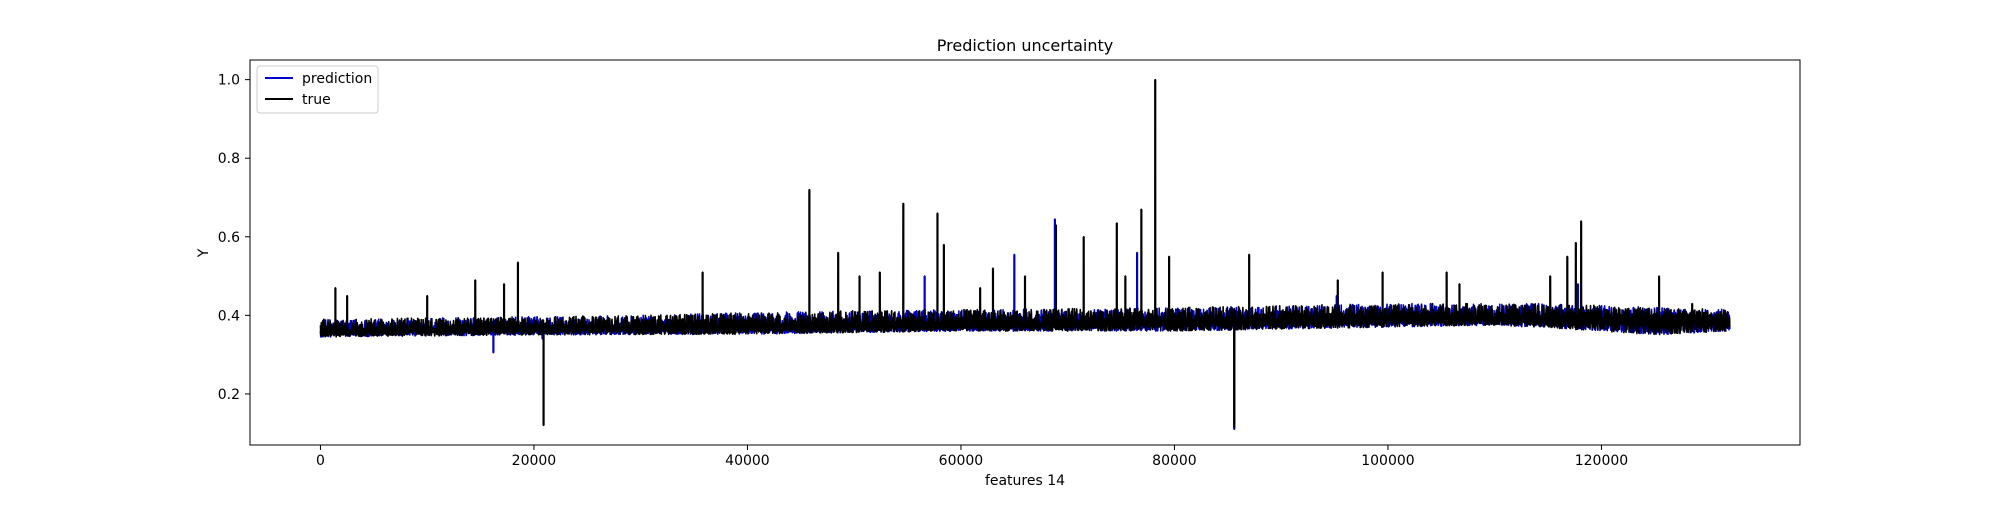  Describe the element at coordinates (204, 253) in the screenshot. I see `y-axis-label: Y` at that location.